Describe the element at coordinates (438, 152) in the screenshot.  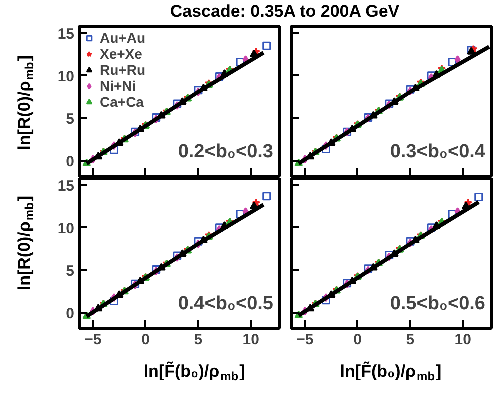
I see `annotation: 0.3<b₀<0.4` at that location.